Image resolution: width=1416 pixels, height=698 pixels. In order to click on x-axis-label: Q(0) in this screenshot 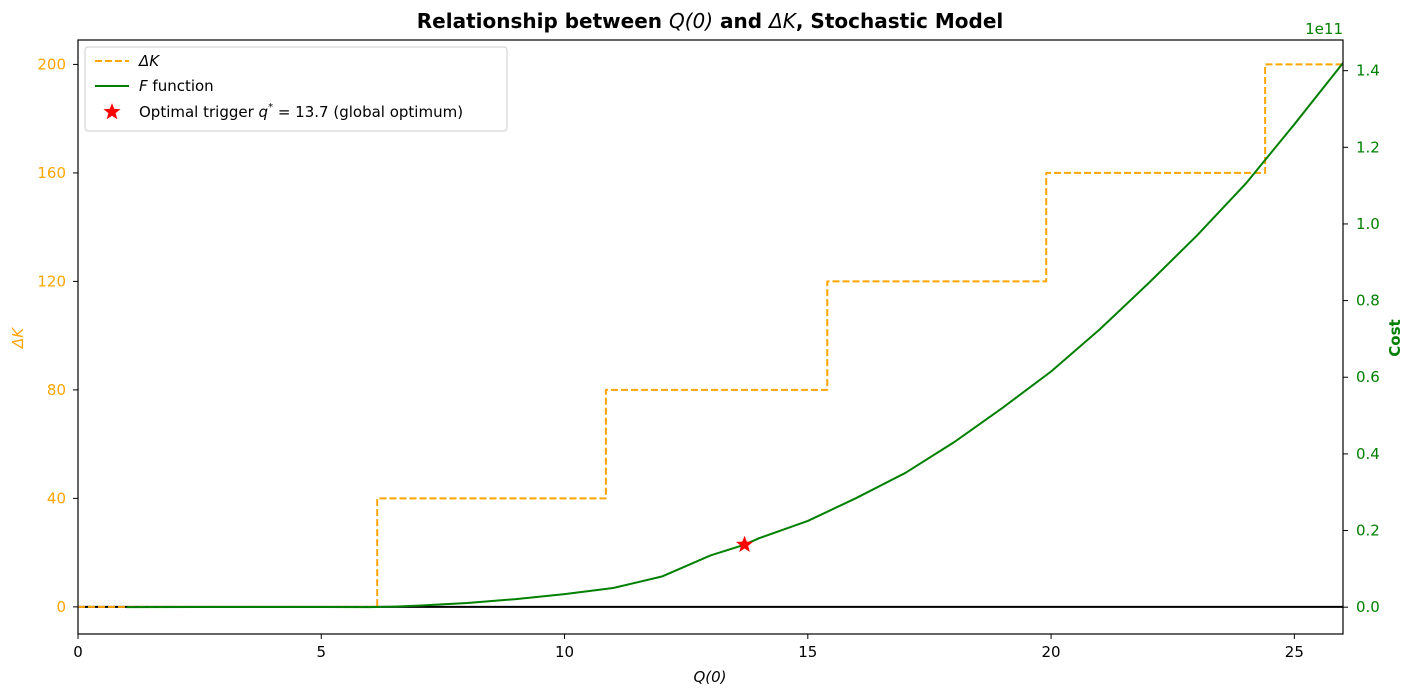, I will do `click(709, 677)`.